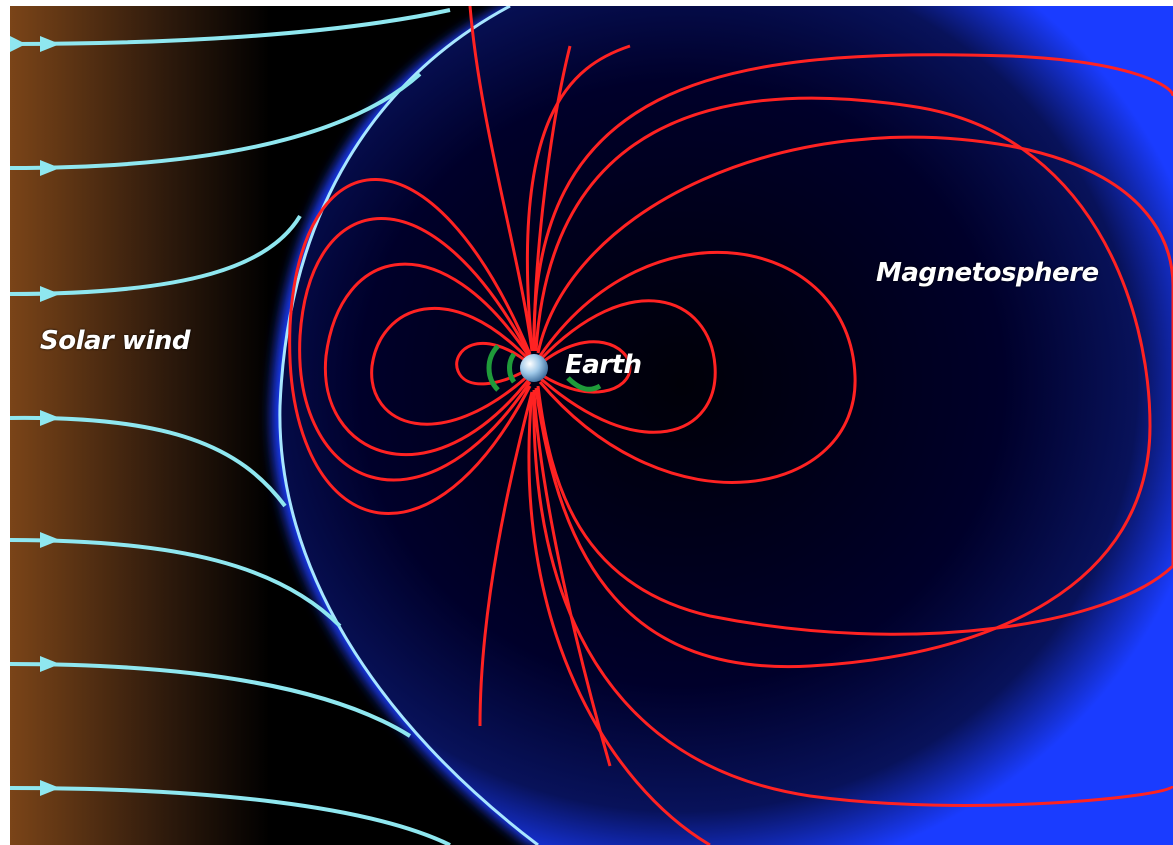  Describe the element at coordinates (603, 365) in the screenshot. I see `earth-label: Earth` at that location.